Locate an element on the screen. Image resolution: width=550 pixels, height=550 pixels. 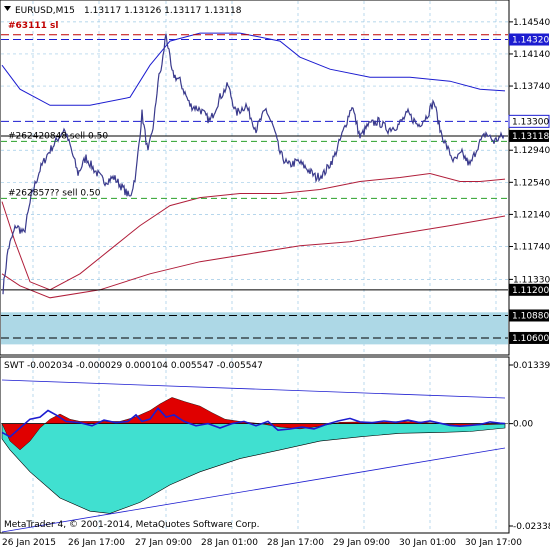
indicator-tick-label: 0.00 is located at coordinates (523, 425).